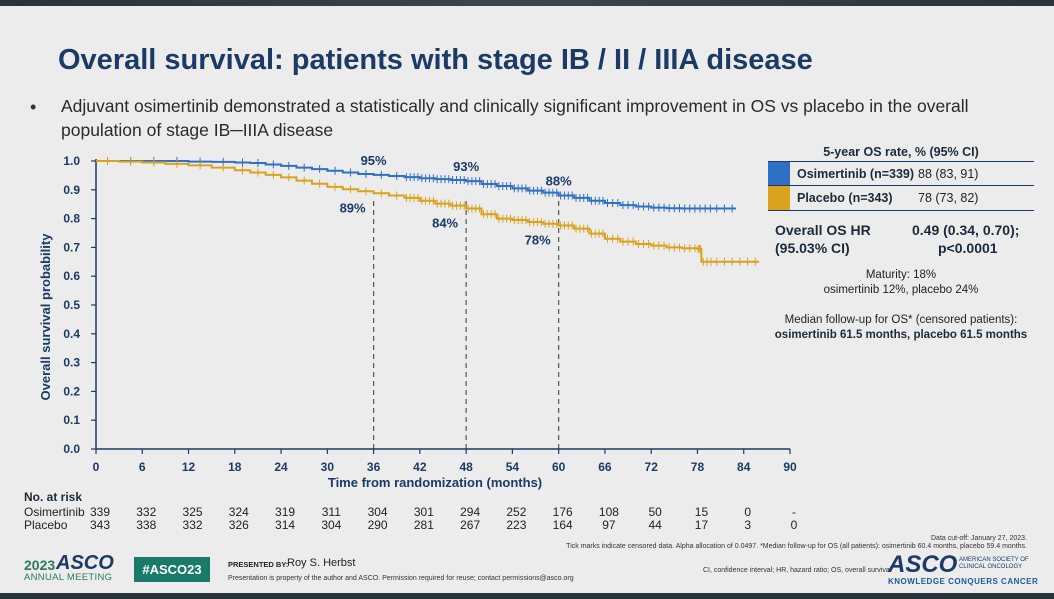  Describe the element at coordinates (559, 181) in the screenshot. I see `survival-annotation: 88%` at that location.